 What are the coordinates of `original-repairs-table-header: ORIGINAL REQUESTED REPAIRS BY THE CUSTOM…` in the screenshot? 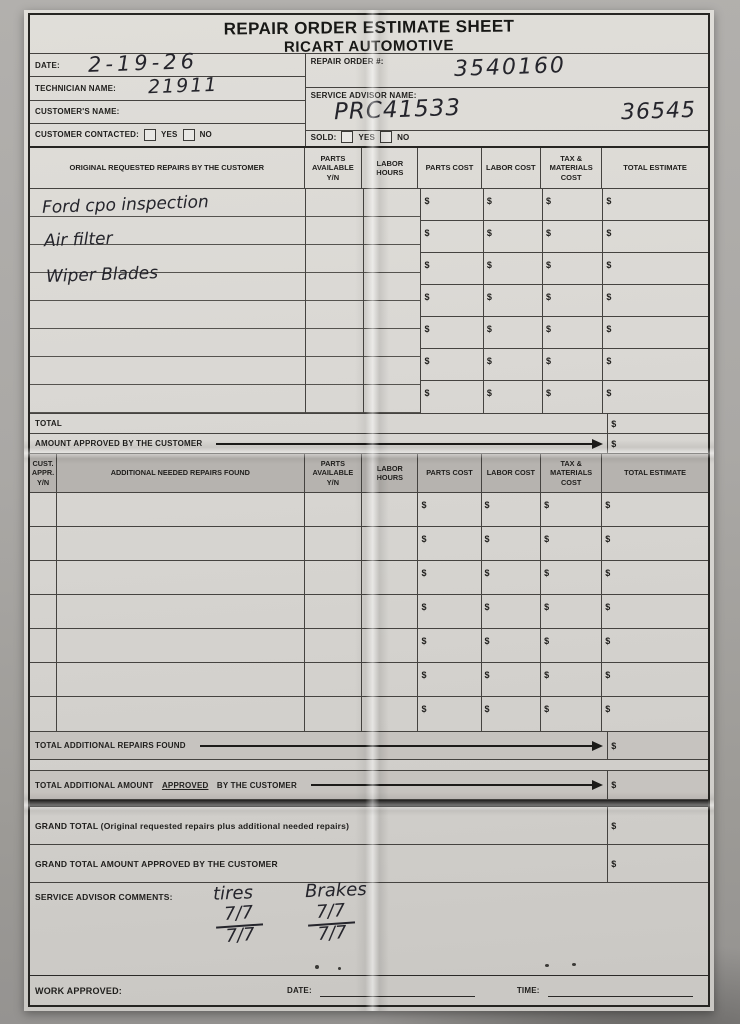 It's located at (369, 167).